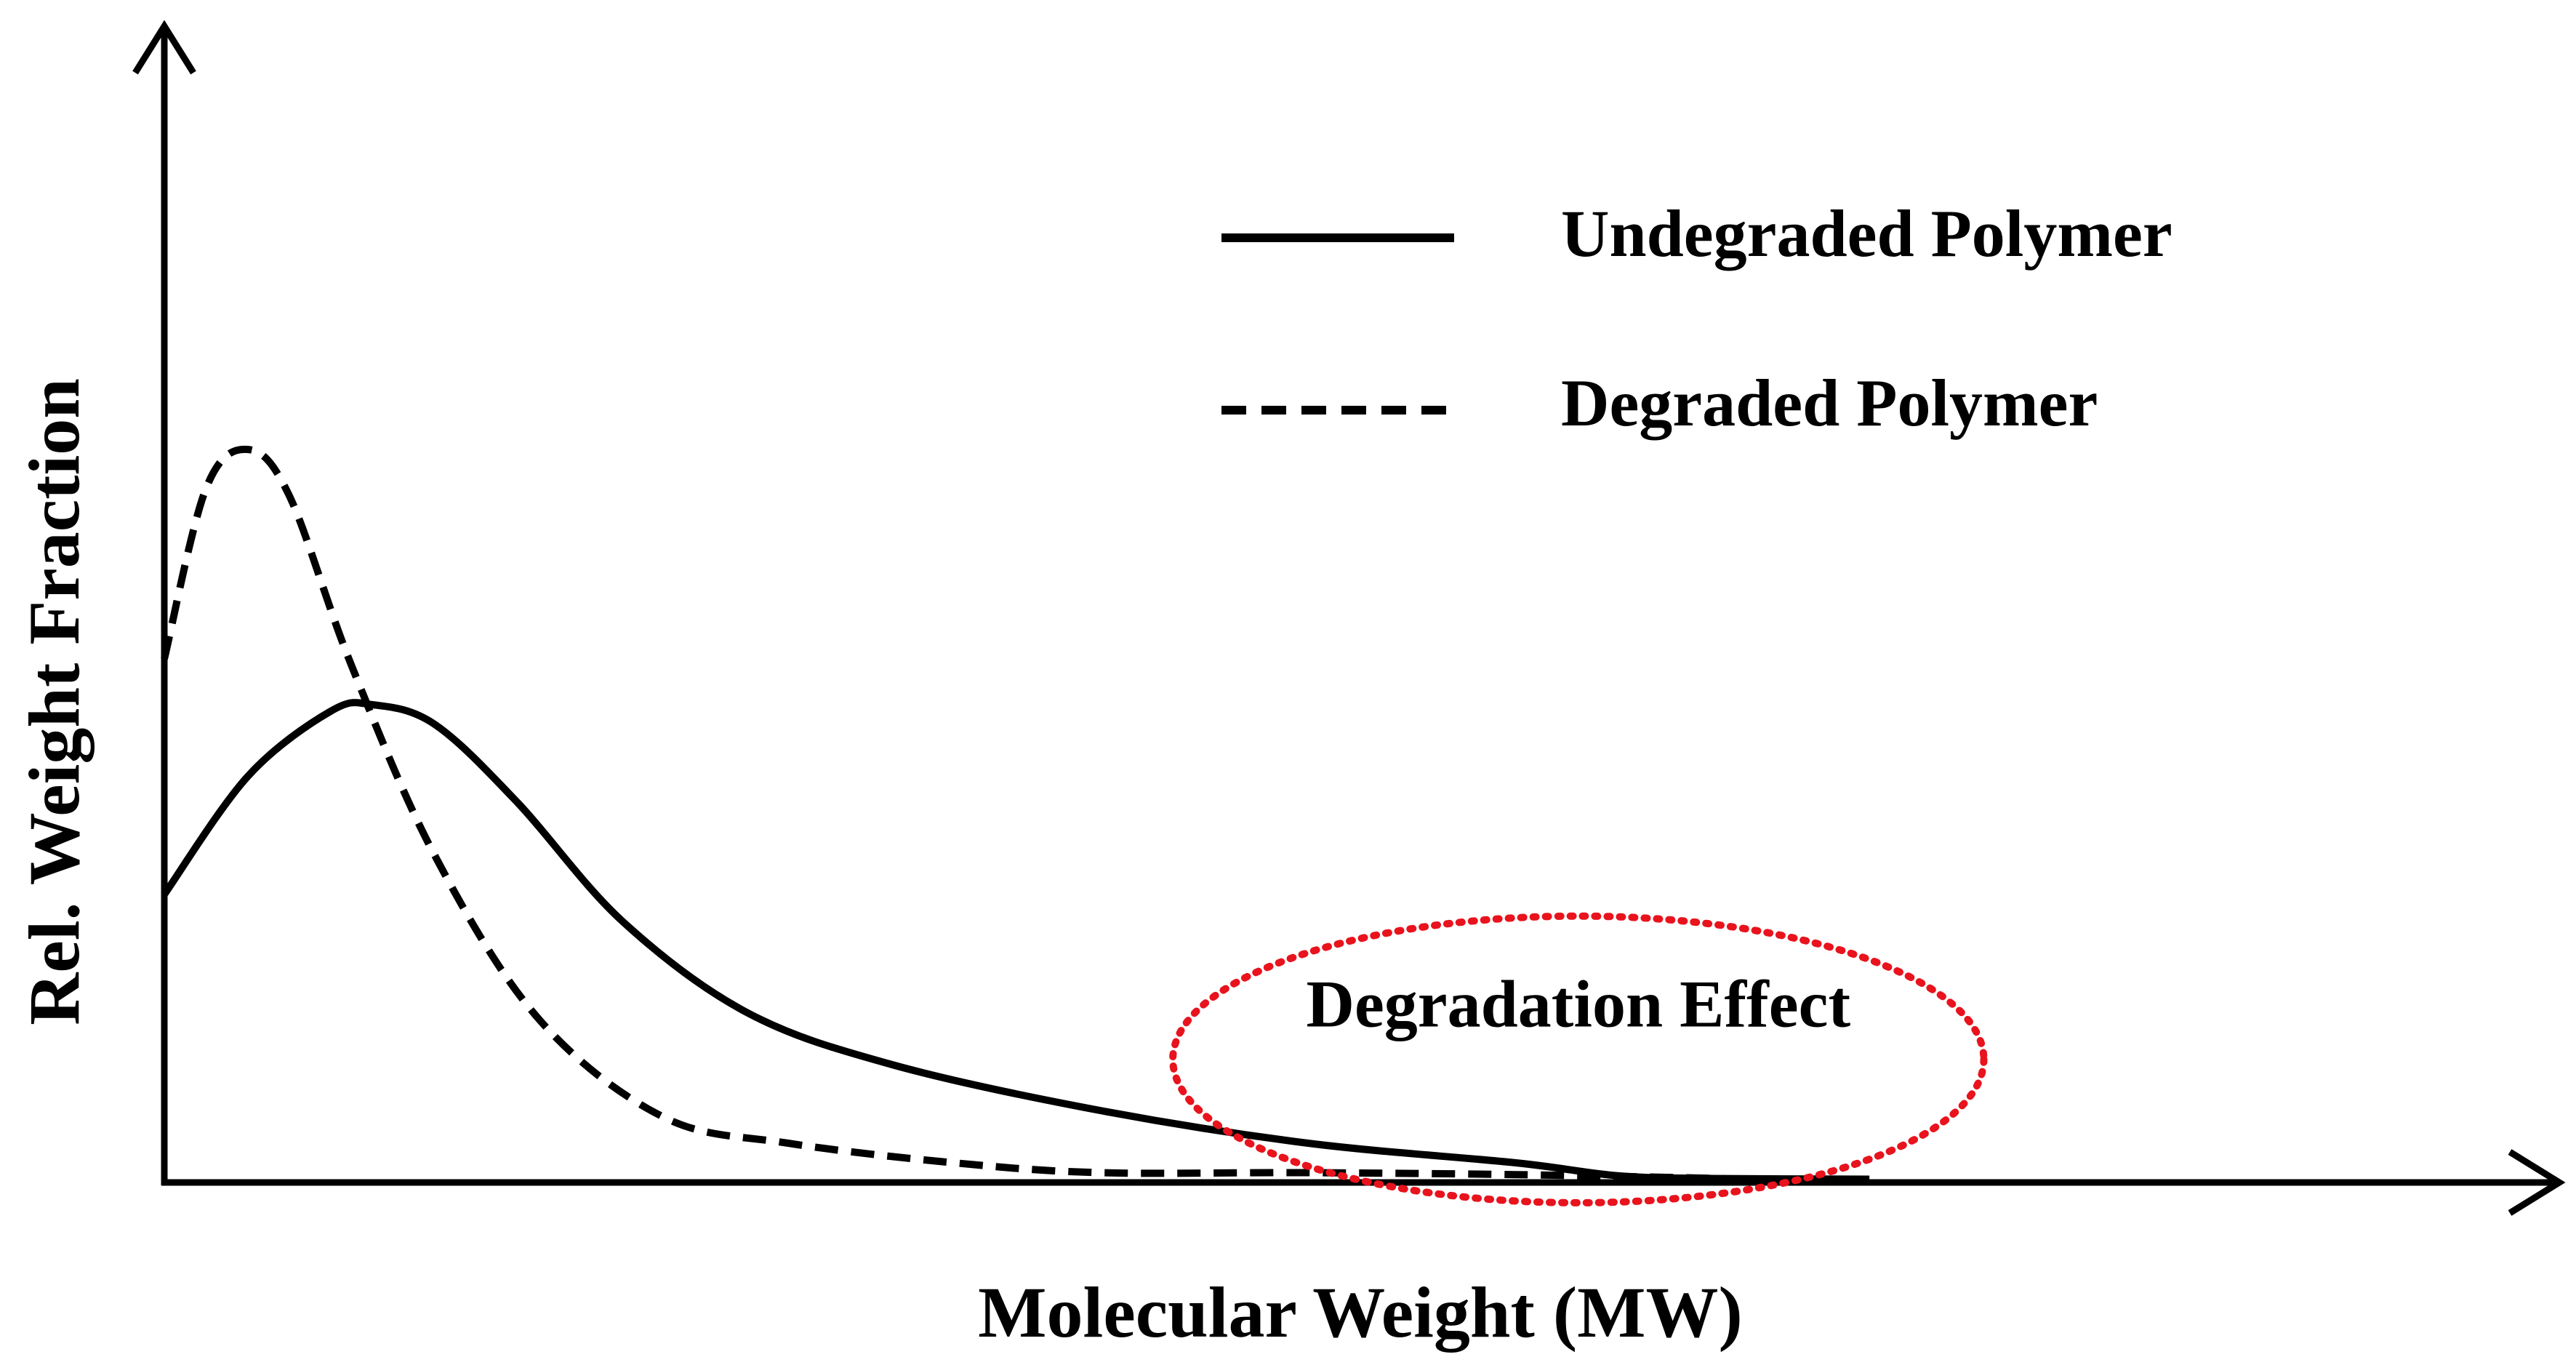 The height and width of the screenshot is (1365, 2576). I want to click on x-axis-arrowhead, so click(2537, 1182).